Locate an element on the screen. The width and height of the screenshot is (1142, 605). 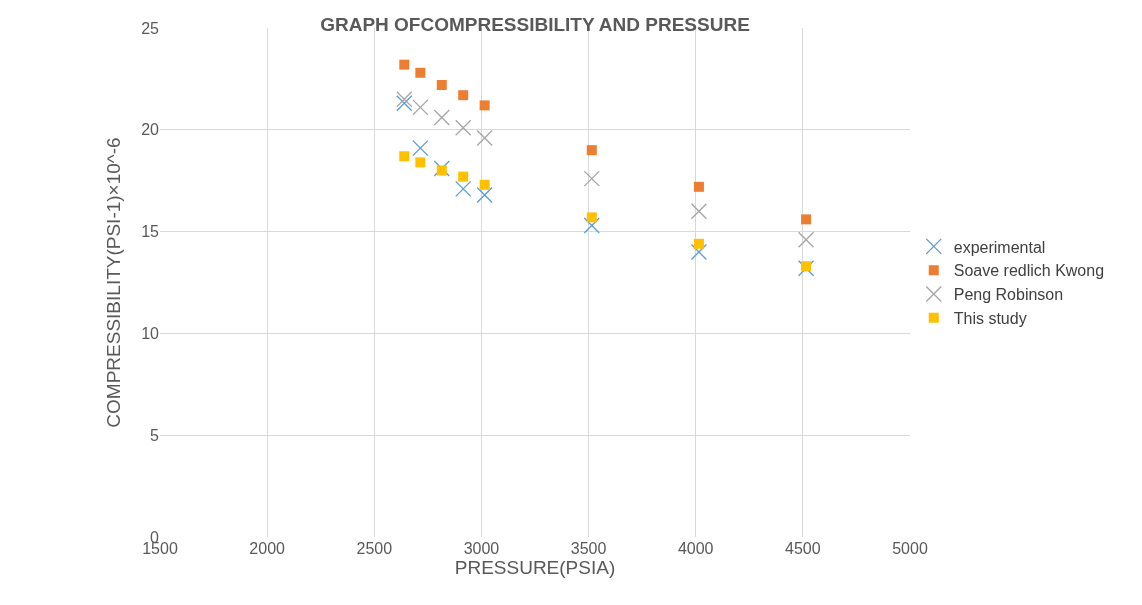
legend-label: experimental is located at coordinates (999, 247).